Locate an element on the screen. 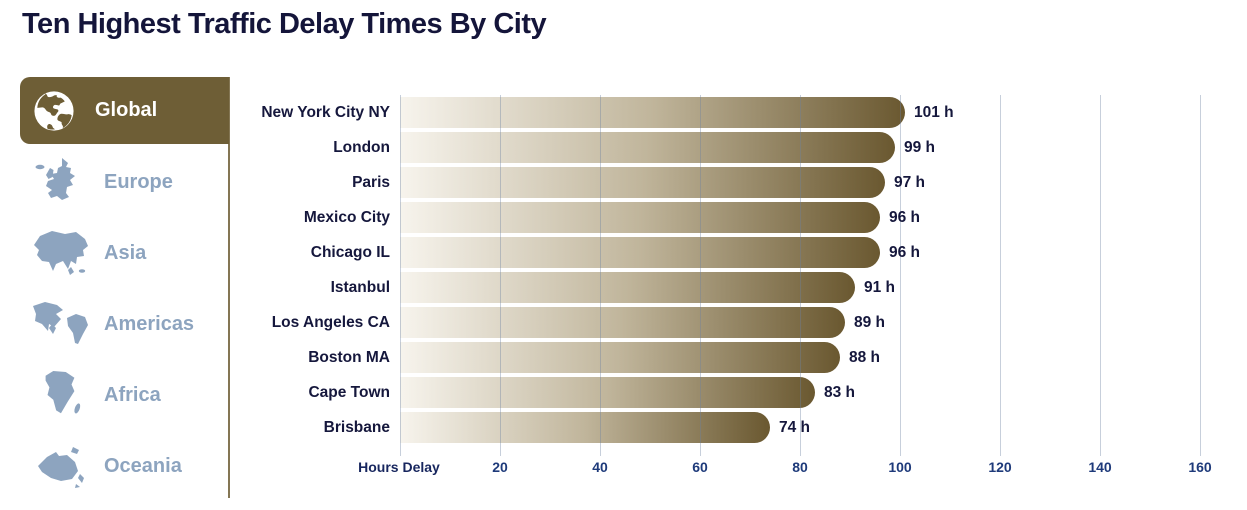  bar-value-label: 83 h is located at coordinates (840, 392).